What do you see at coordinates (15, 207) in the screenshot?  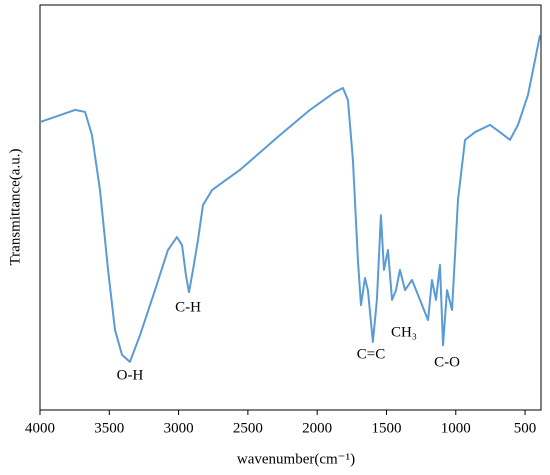 I see `y-axis-label: Transmittance(a.u.)` at bounding box center [15, 207].